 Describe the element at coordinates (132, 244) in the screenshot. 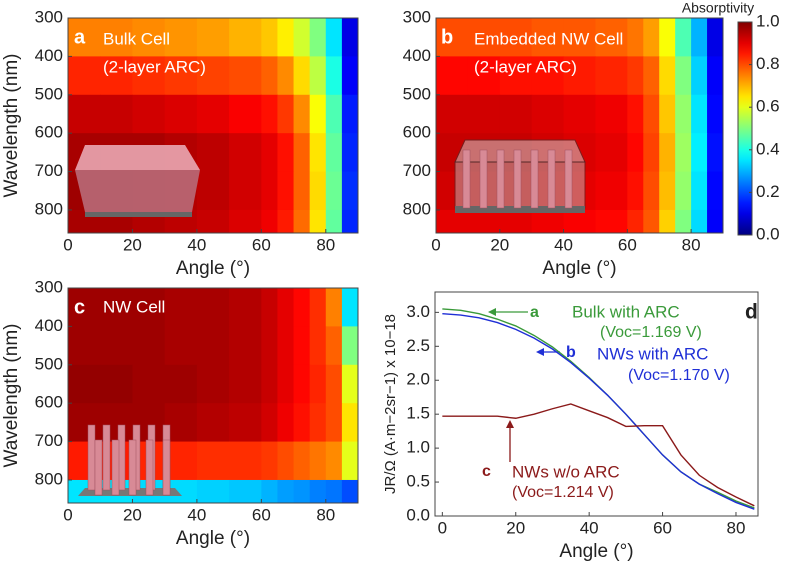

I see `x-tick-label: 20` at that location.